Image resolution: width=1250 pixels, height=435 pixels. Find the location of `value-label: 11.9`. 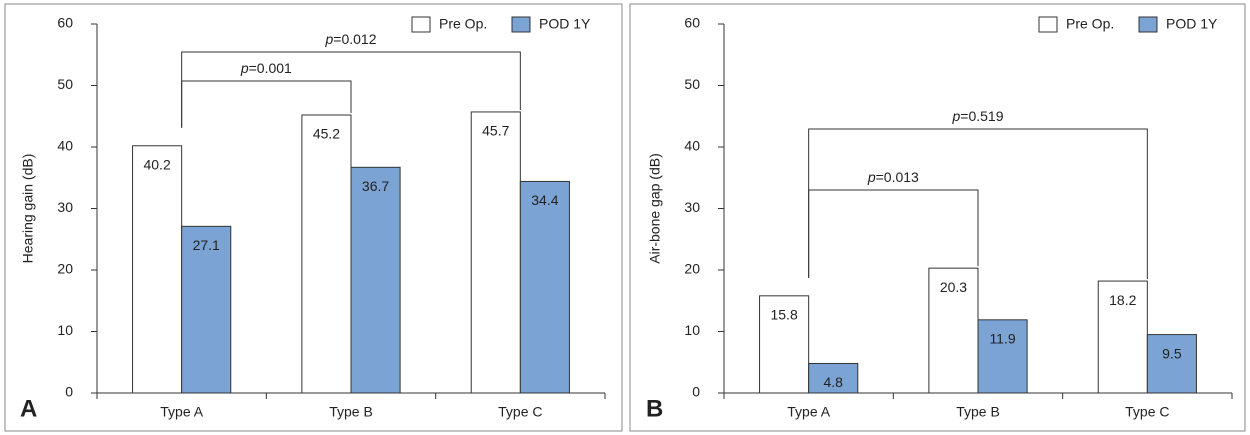

value-label: 11.9 is located at coordinates (1002, 339).